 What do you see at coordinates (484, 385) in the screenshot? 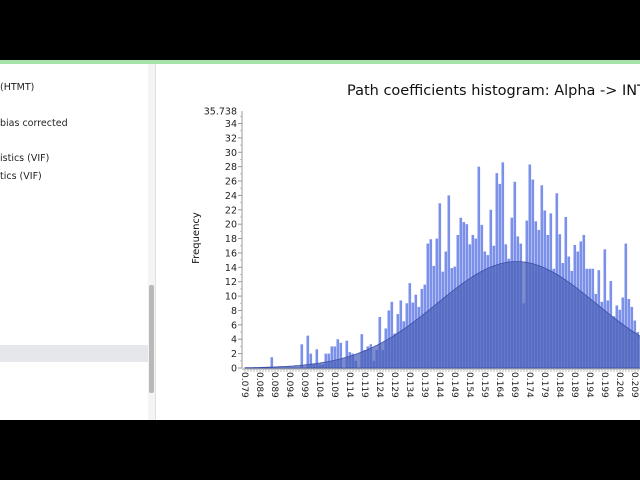
I see `x-tick-label: 0.159` at bounding box center [484, 385].